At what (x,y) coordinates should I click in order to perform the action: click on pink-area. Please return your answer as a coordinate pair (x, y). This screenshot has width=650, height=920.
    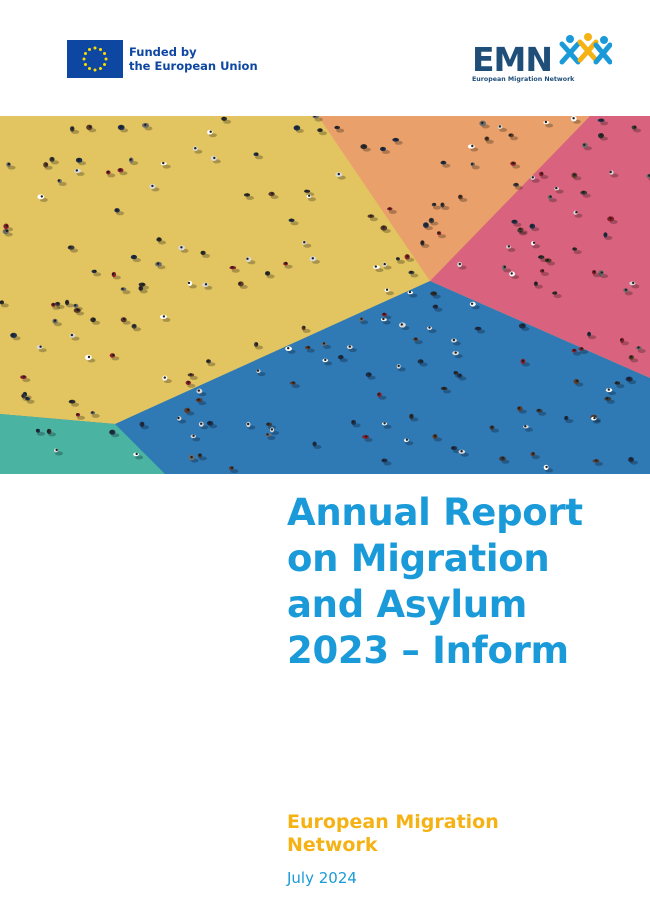
    Looking at the image, I should click on (540, 247).